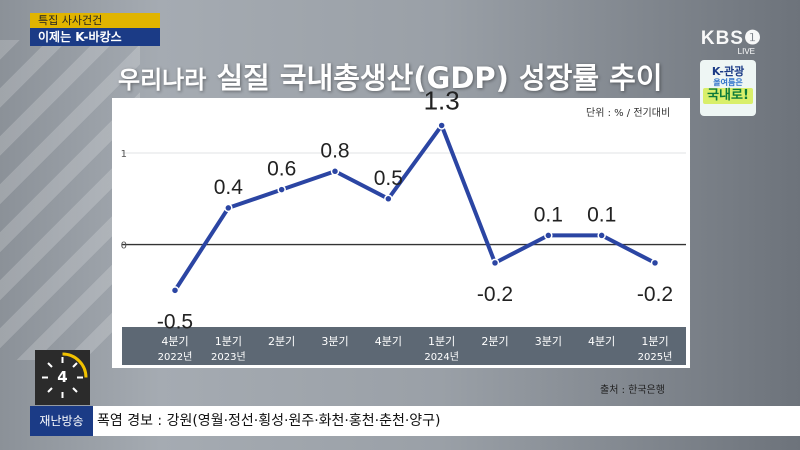 Image resolution: width=800 pixels, height=450 pixels. I want to click on y-tick-label-1: 1, so click(124, 154).